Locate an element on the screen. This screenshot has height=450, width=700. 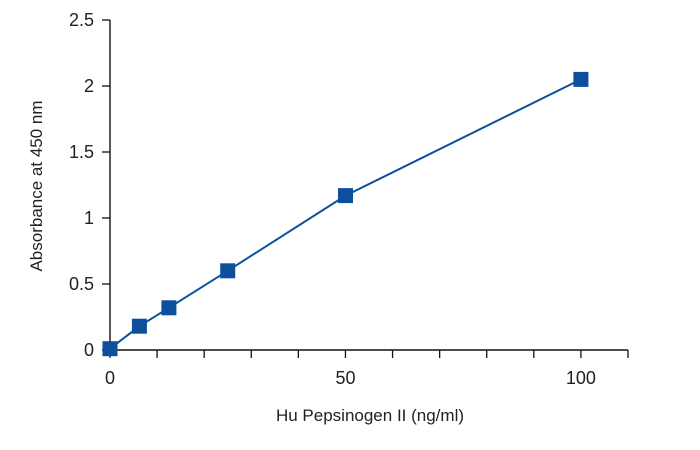
y-tick-label-2.5: 2.5 is located at coordinates (81, 20).